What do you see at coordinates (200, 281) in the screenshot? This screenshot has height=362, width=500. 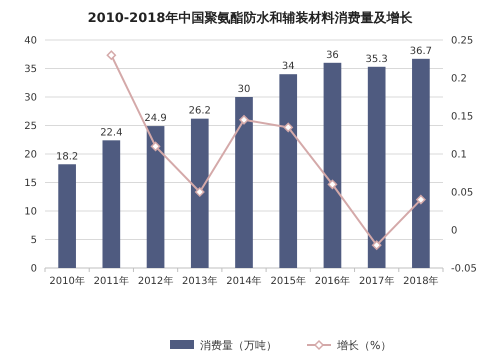 I see `x-tick-label: 2013年` at bounding box center [200, 281].